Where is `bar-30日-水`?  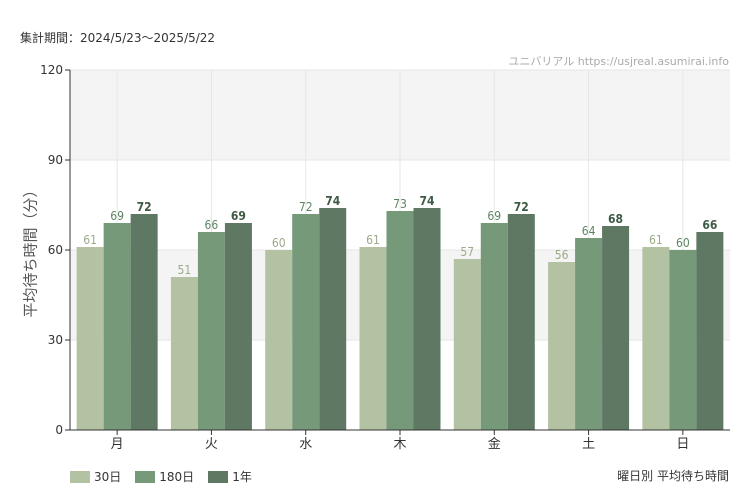
bar-30日-水 is located at coordinates (279, 340).